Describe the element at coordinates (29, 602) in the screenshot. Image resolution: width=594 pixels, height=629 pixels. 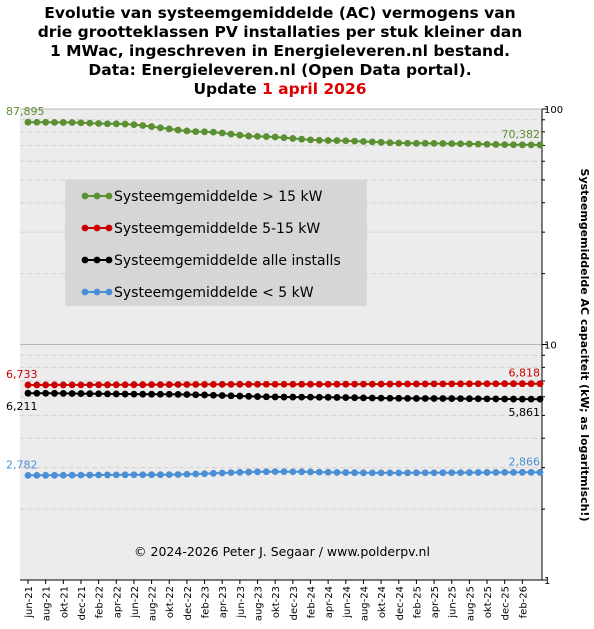
I see `x-tick-label: jun-21` at that location.